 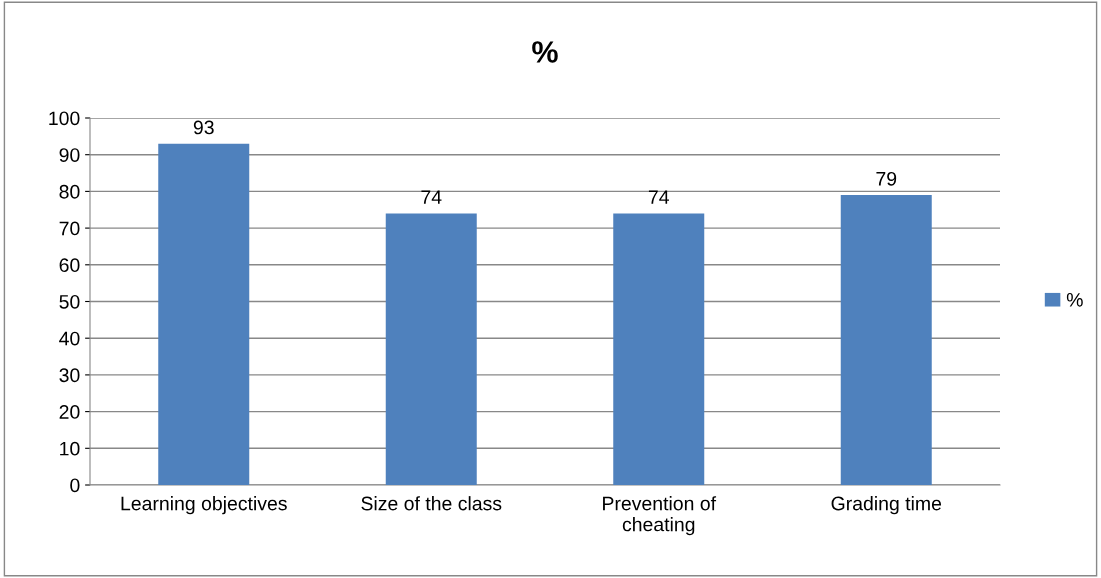 What do you see at coordinates (69, 265) in the screenshot?
I see `y-tick-label: 60` at bounding box center [69, 265].